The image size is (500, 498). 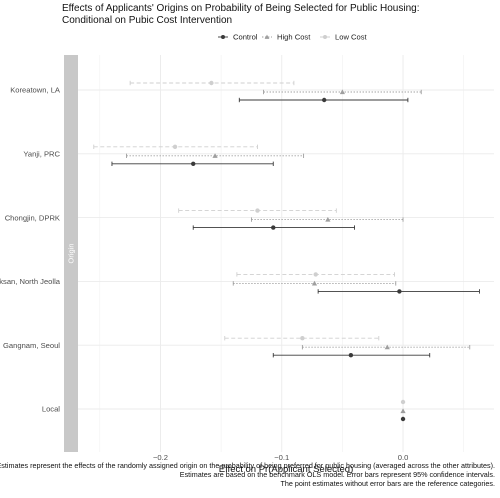 I want to click on category-tick-label: Iksan, North Jeolla, so click(x=30, y=281).